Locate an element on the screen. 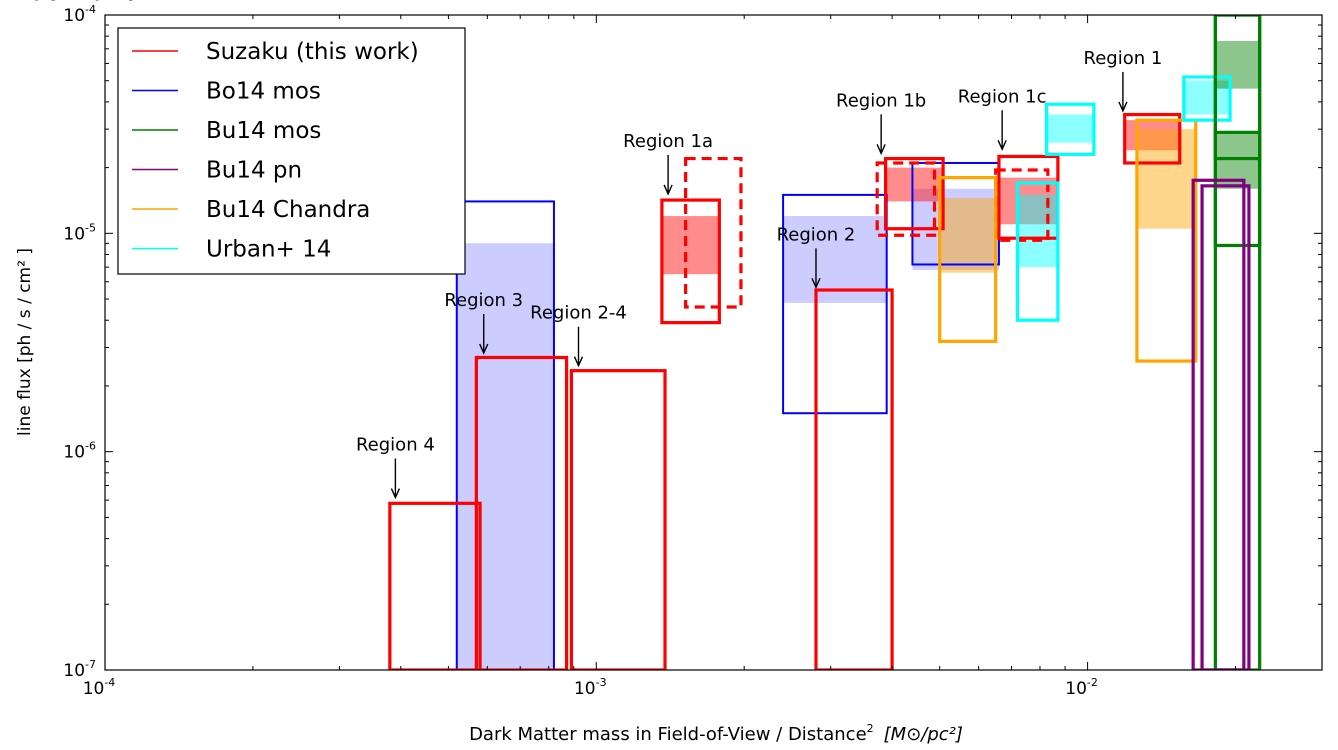 Image resolution: width=1338 pixels, height=750 pixels. legend-label-urban-14: Urban+ 14 is located at coordinates (268, 250).